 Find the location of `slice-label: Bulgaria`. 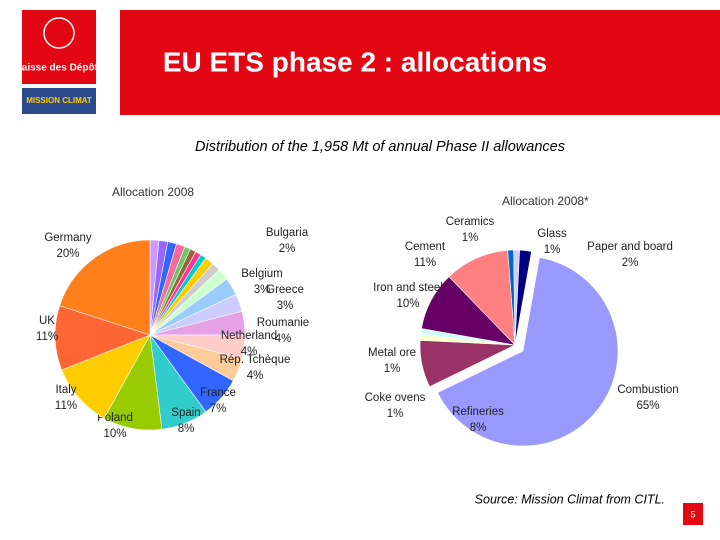

slice-label: Bulgaria is located at coordinates (287, 233).